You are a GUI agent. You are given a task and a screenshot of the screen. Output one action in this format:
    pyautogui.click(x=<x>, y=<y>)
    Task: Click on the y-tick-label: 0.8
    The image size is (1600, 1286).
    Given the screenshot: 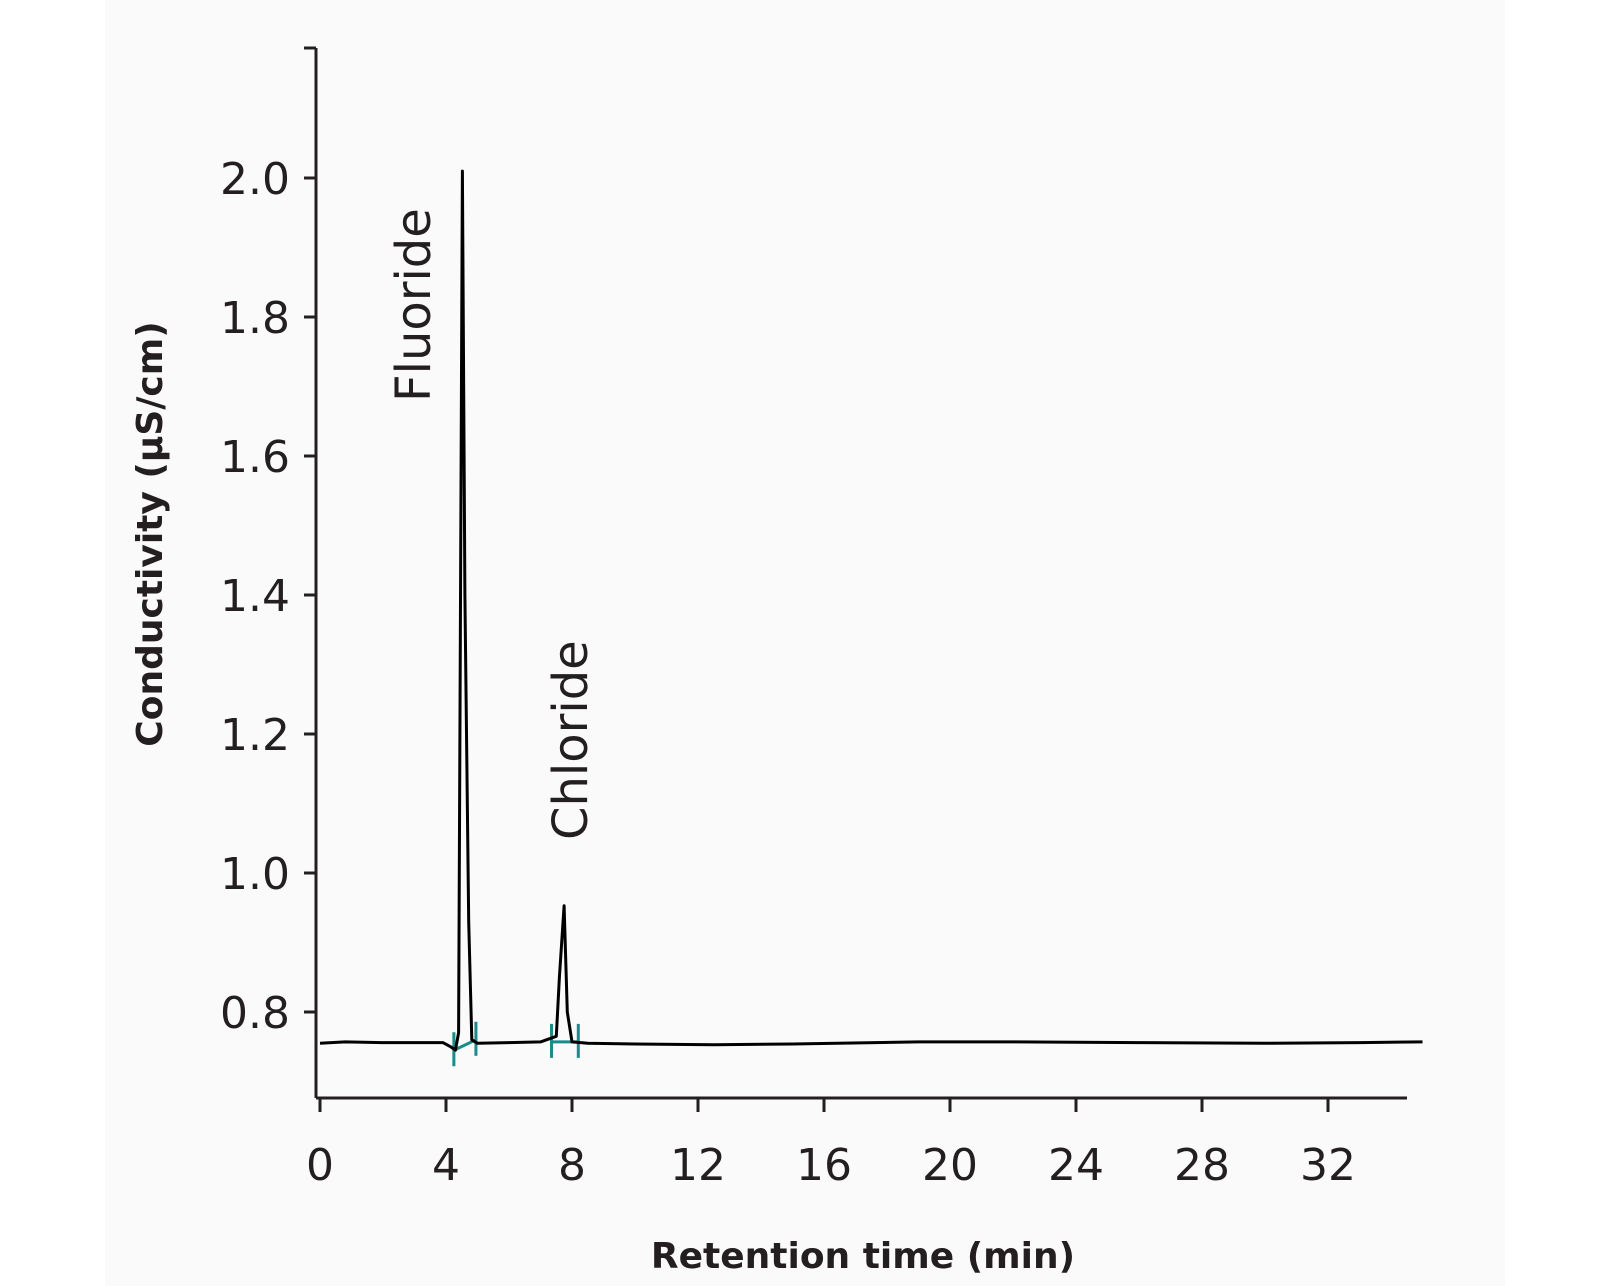 What is the action you would take?
    pyautogui.click(x=255, y=1013)
    